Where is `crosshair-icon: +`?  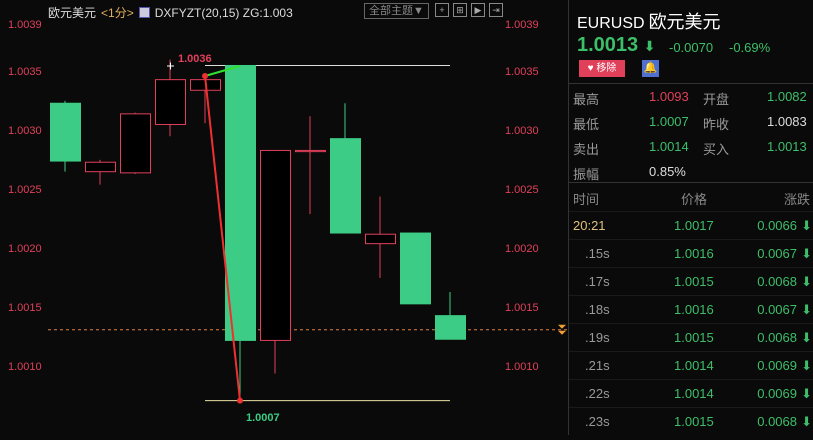 crosshair-icon: + is located at coordinates (442, 10).